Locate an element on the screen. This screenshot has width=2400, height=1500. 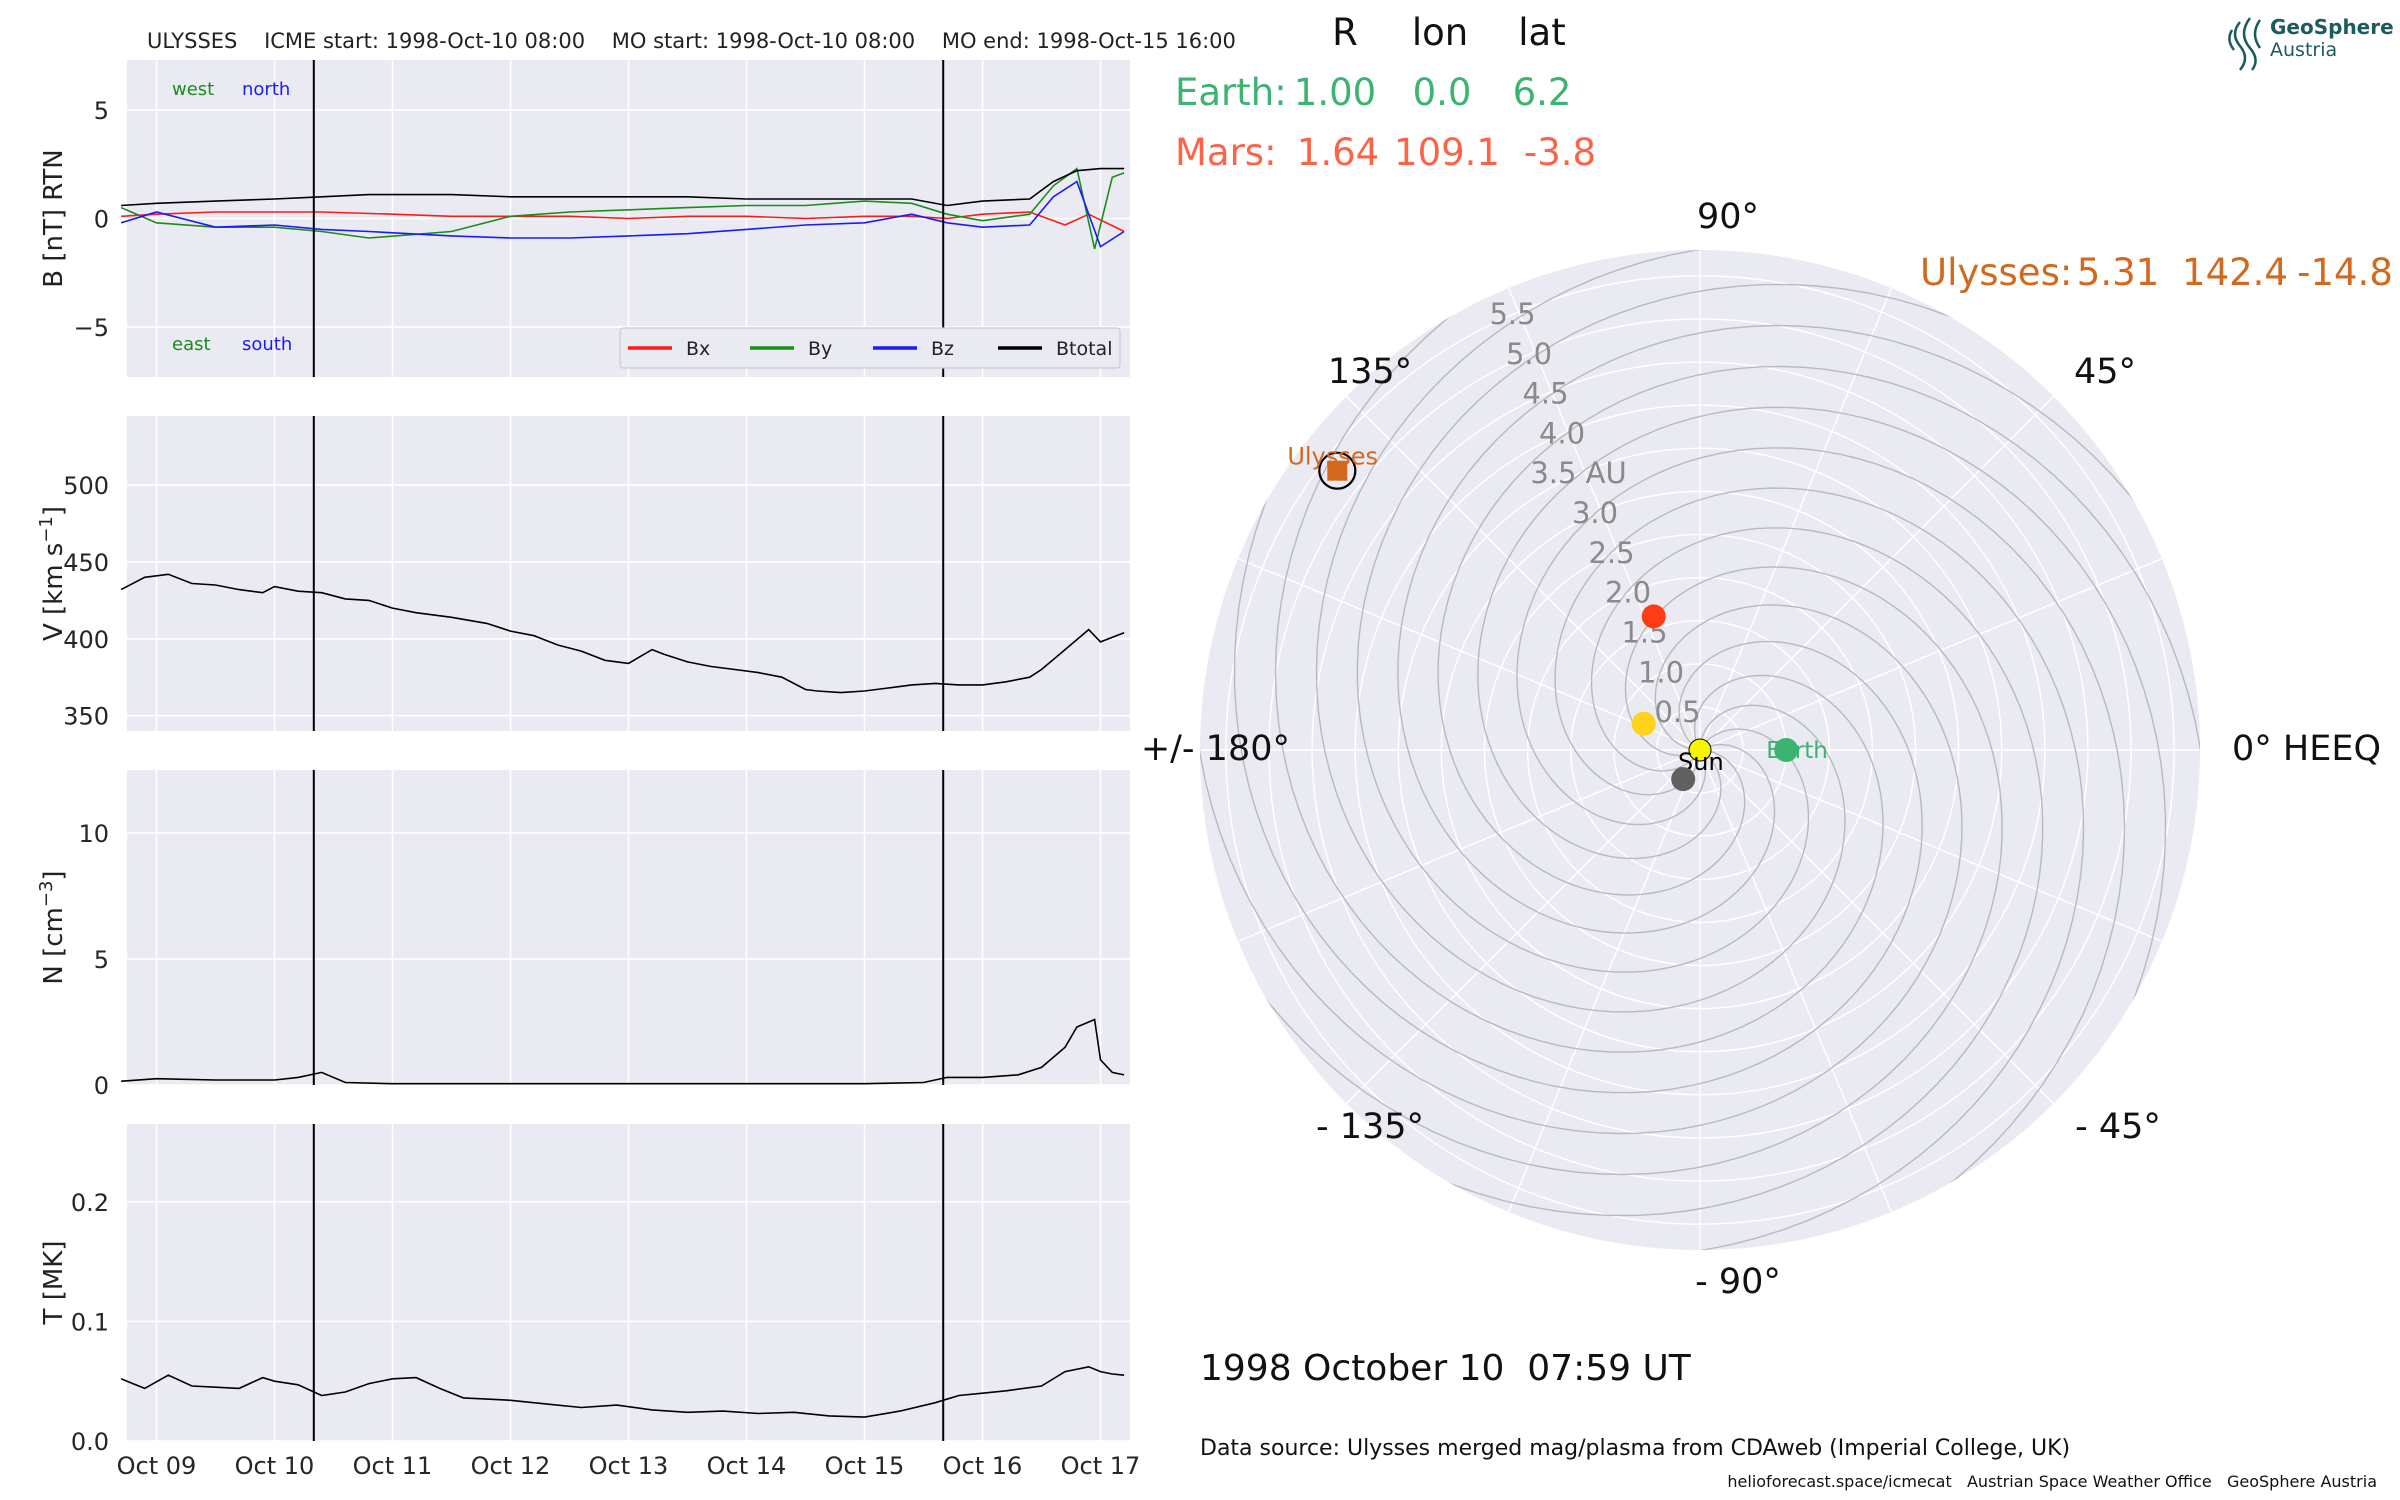
table-header-lat: lat is located at coordinates (1541, 32).